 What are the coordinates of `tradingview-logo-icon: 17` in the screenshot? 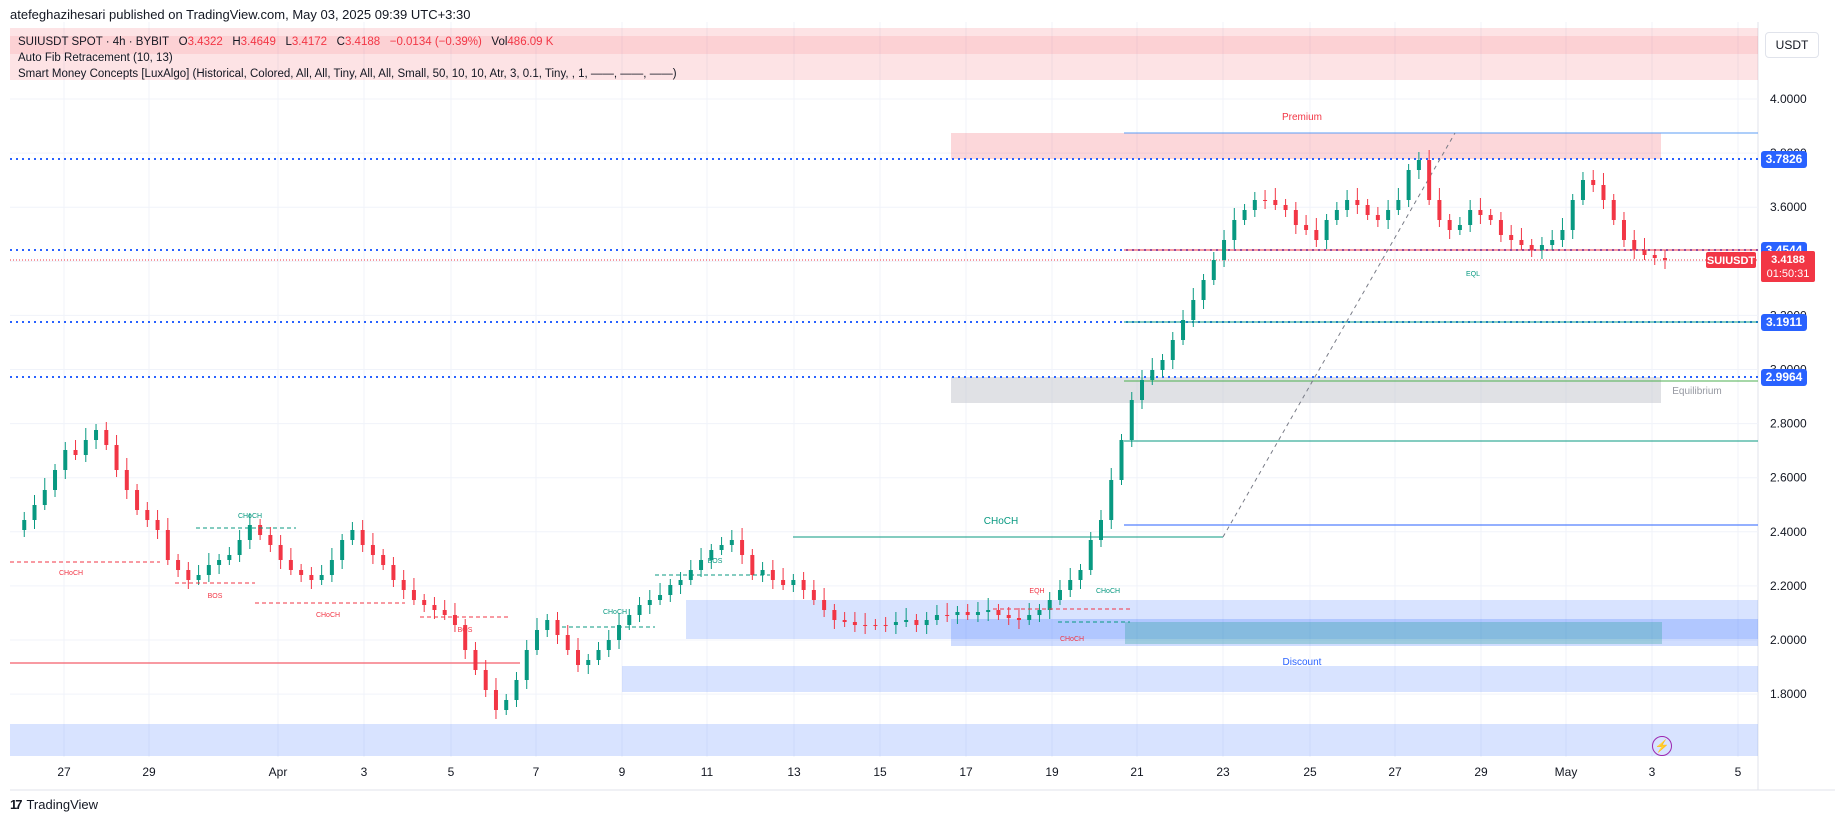 It's located at (16, 804).